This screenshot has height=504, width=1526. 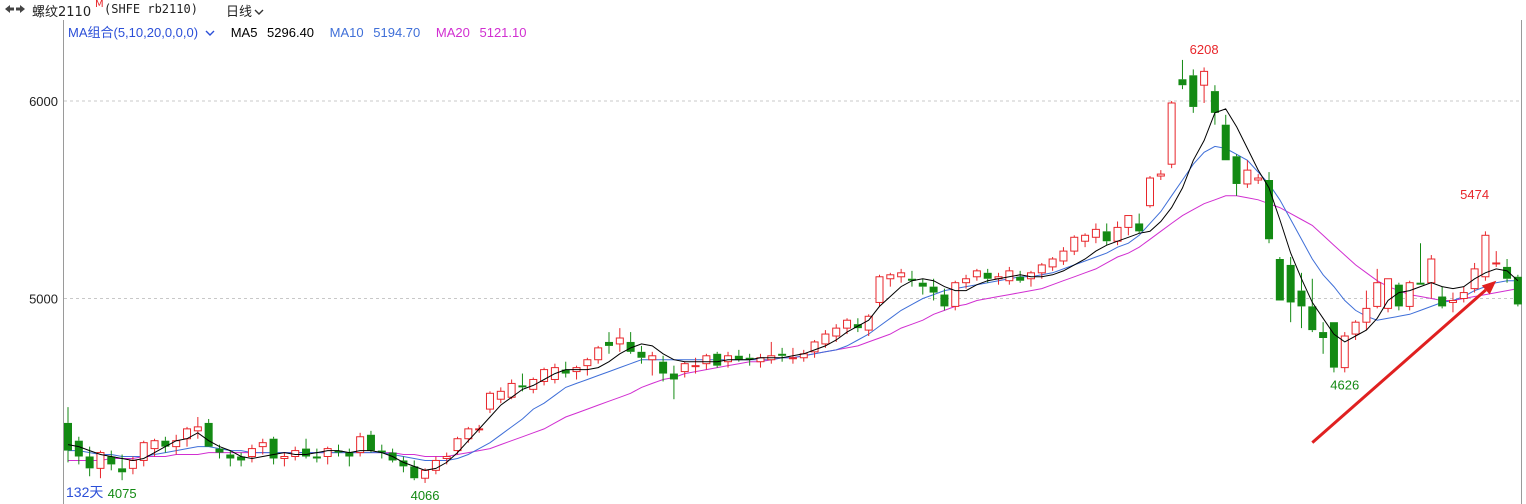 I want to click on instrument-name: 螺纹2110, so click(x=62, y=12).